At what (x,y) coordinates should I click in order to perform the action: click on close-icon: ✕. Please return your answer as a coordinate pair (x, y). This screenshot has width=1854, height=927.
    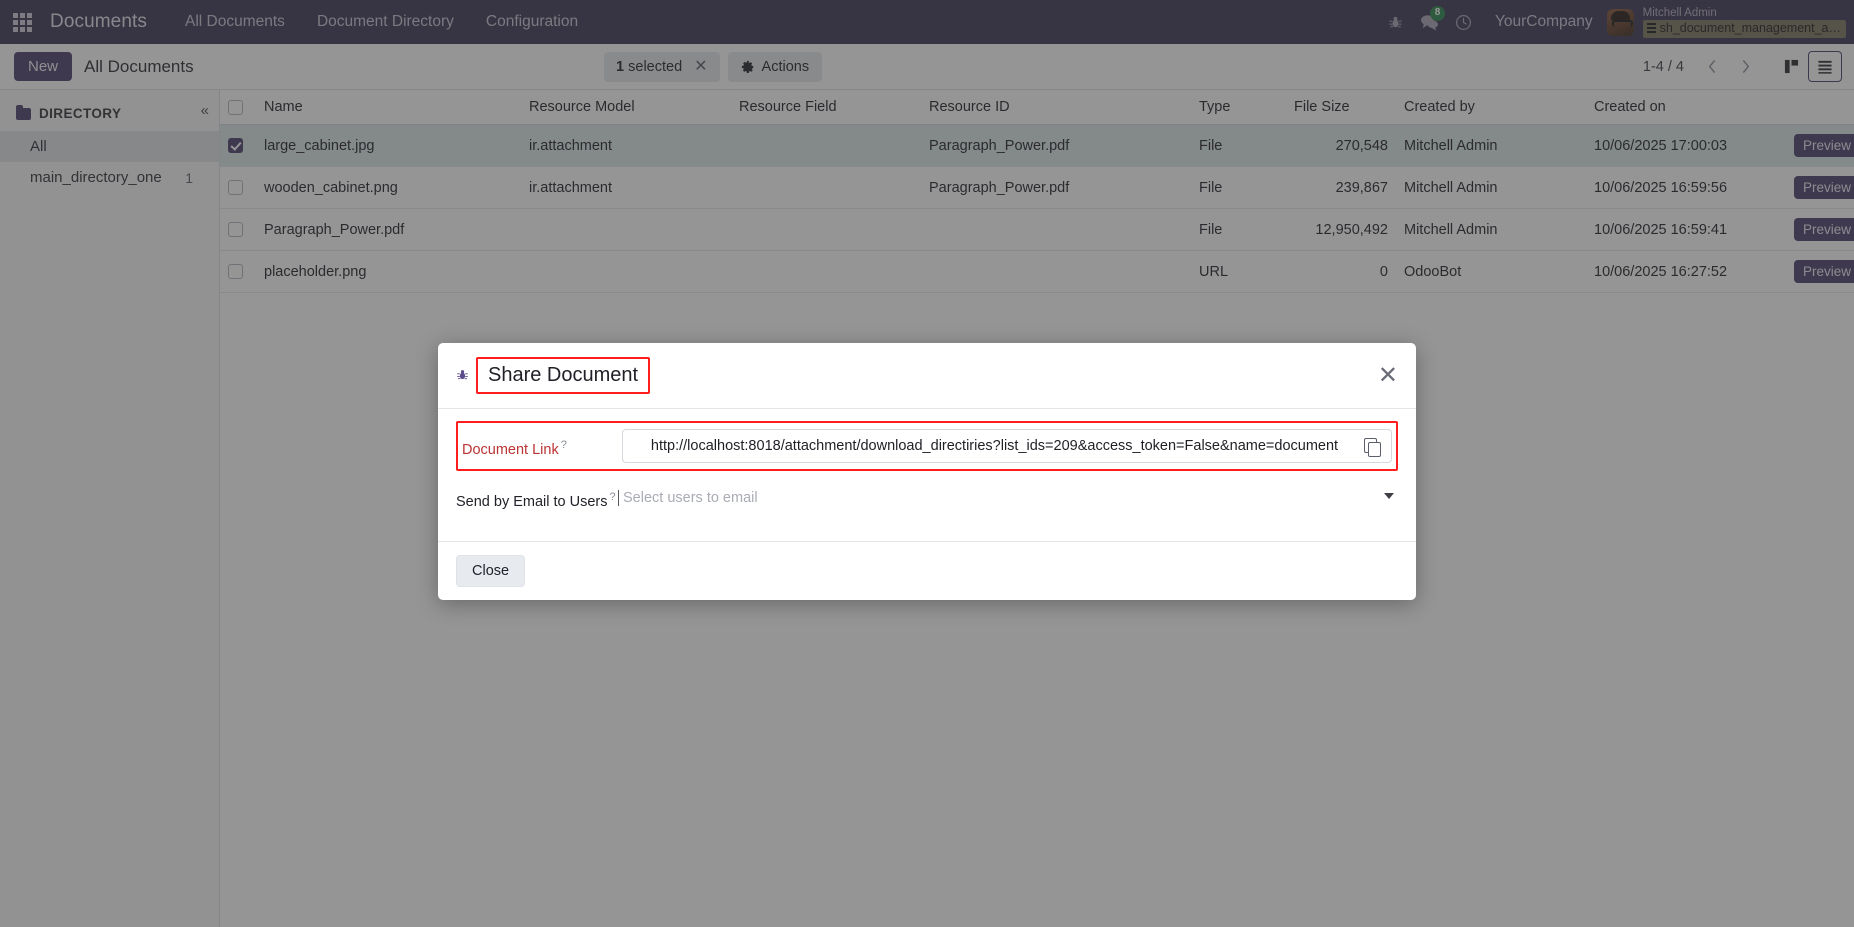
    Looking at the image, I should click on (1387, 375).